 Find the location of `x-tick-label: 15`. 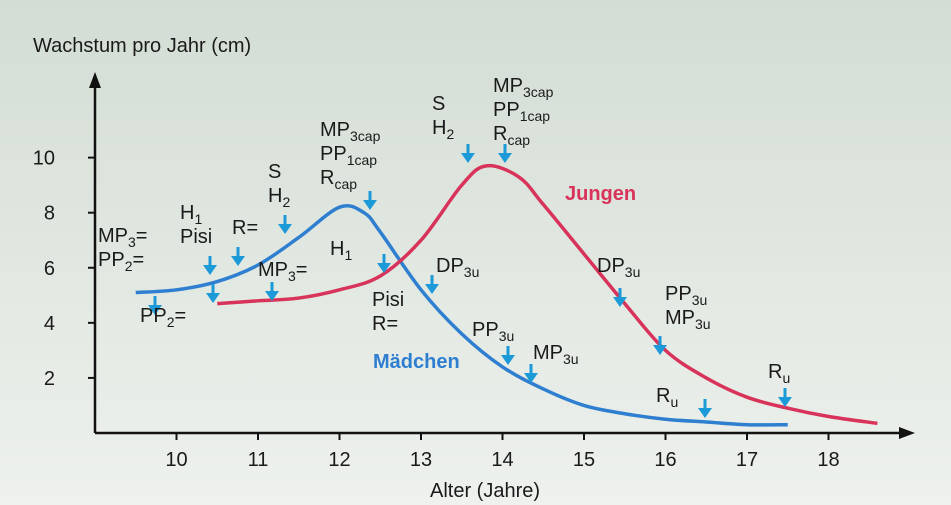

x-tick-label: 15 is located at coordinates (584, 460).